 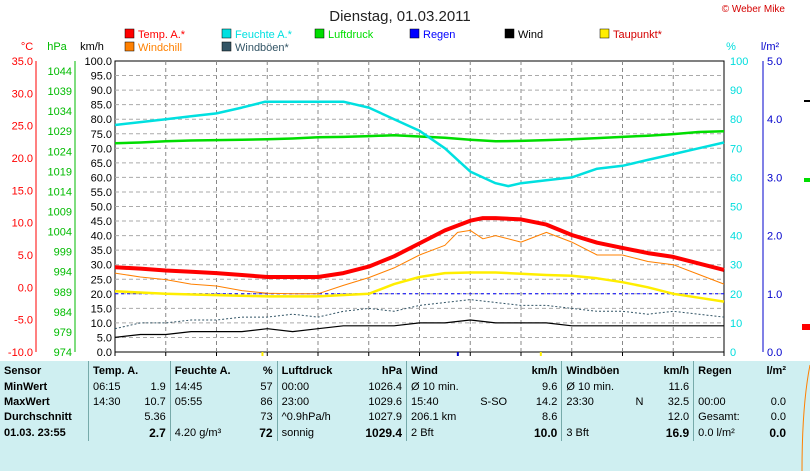 I want to click on boeen-value: 11.6, so click(x=679, y=386).